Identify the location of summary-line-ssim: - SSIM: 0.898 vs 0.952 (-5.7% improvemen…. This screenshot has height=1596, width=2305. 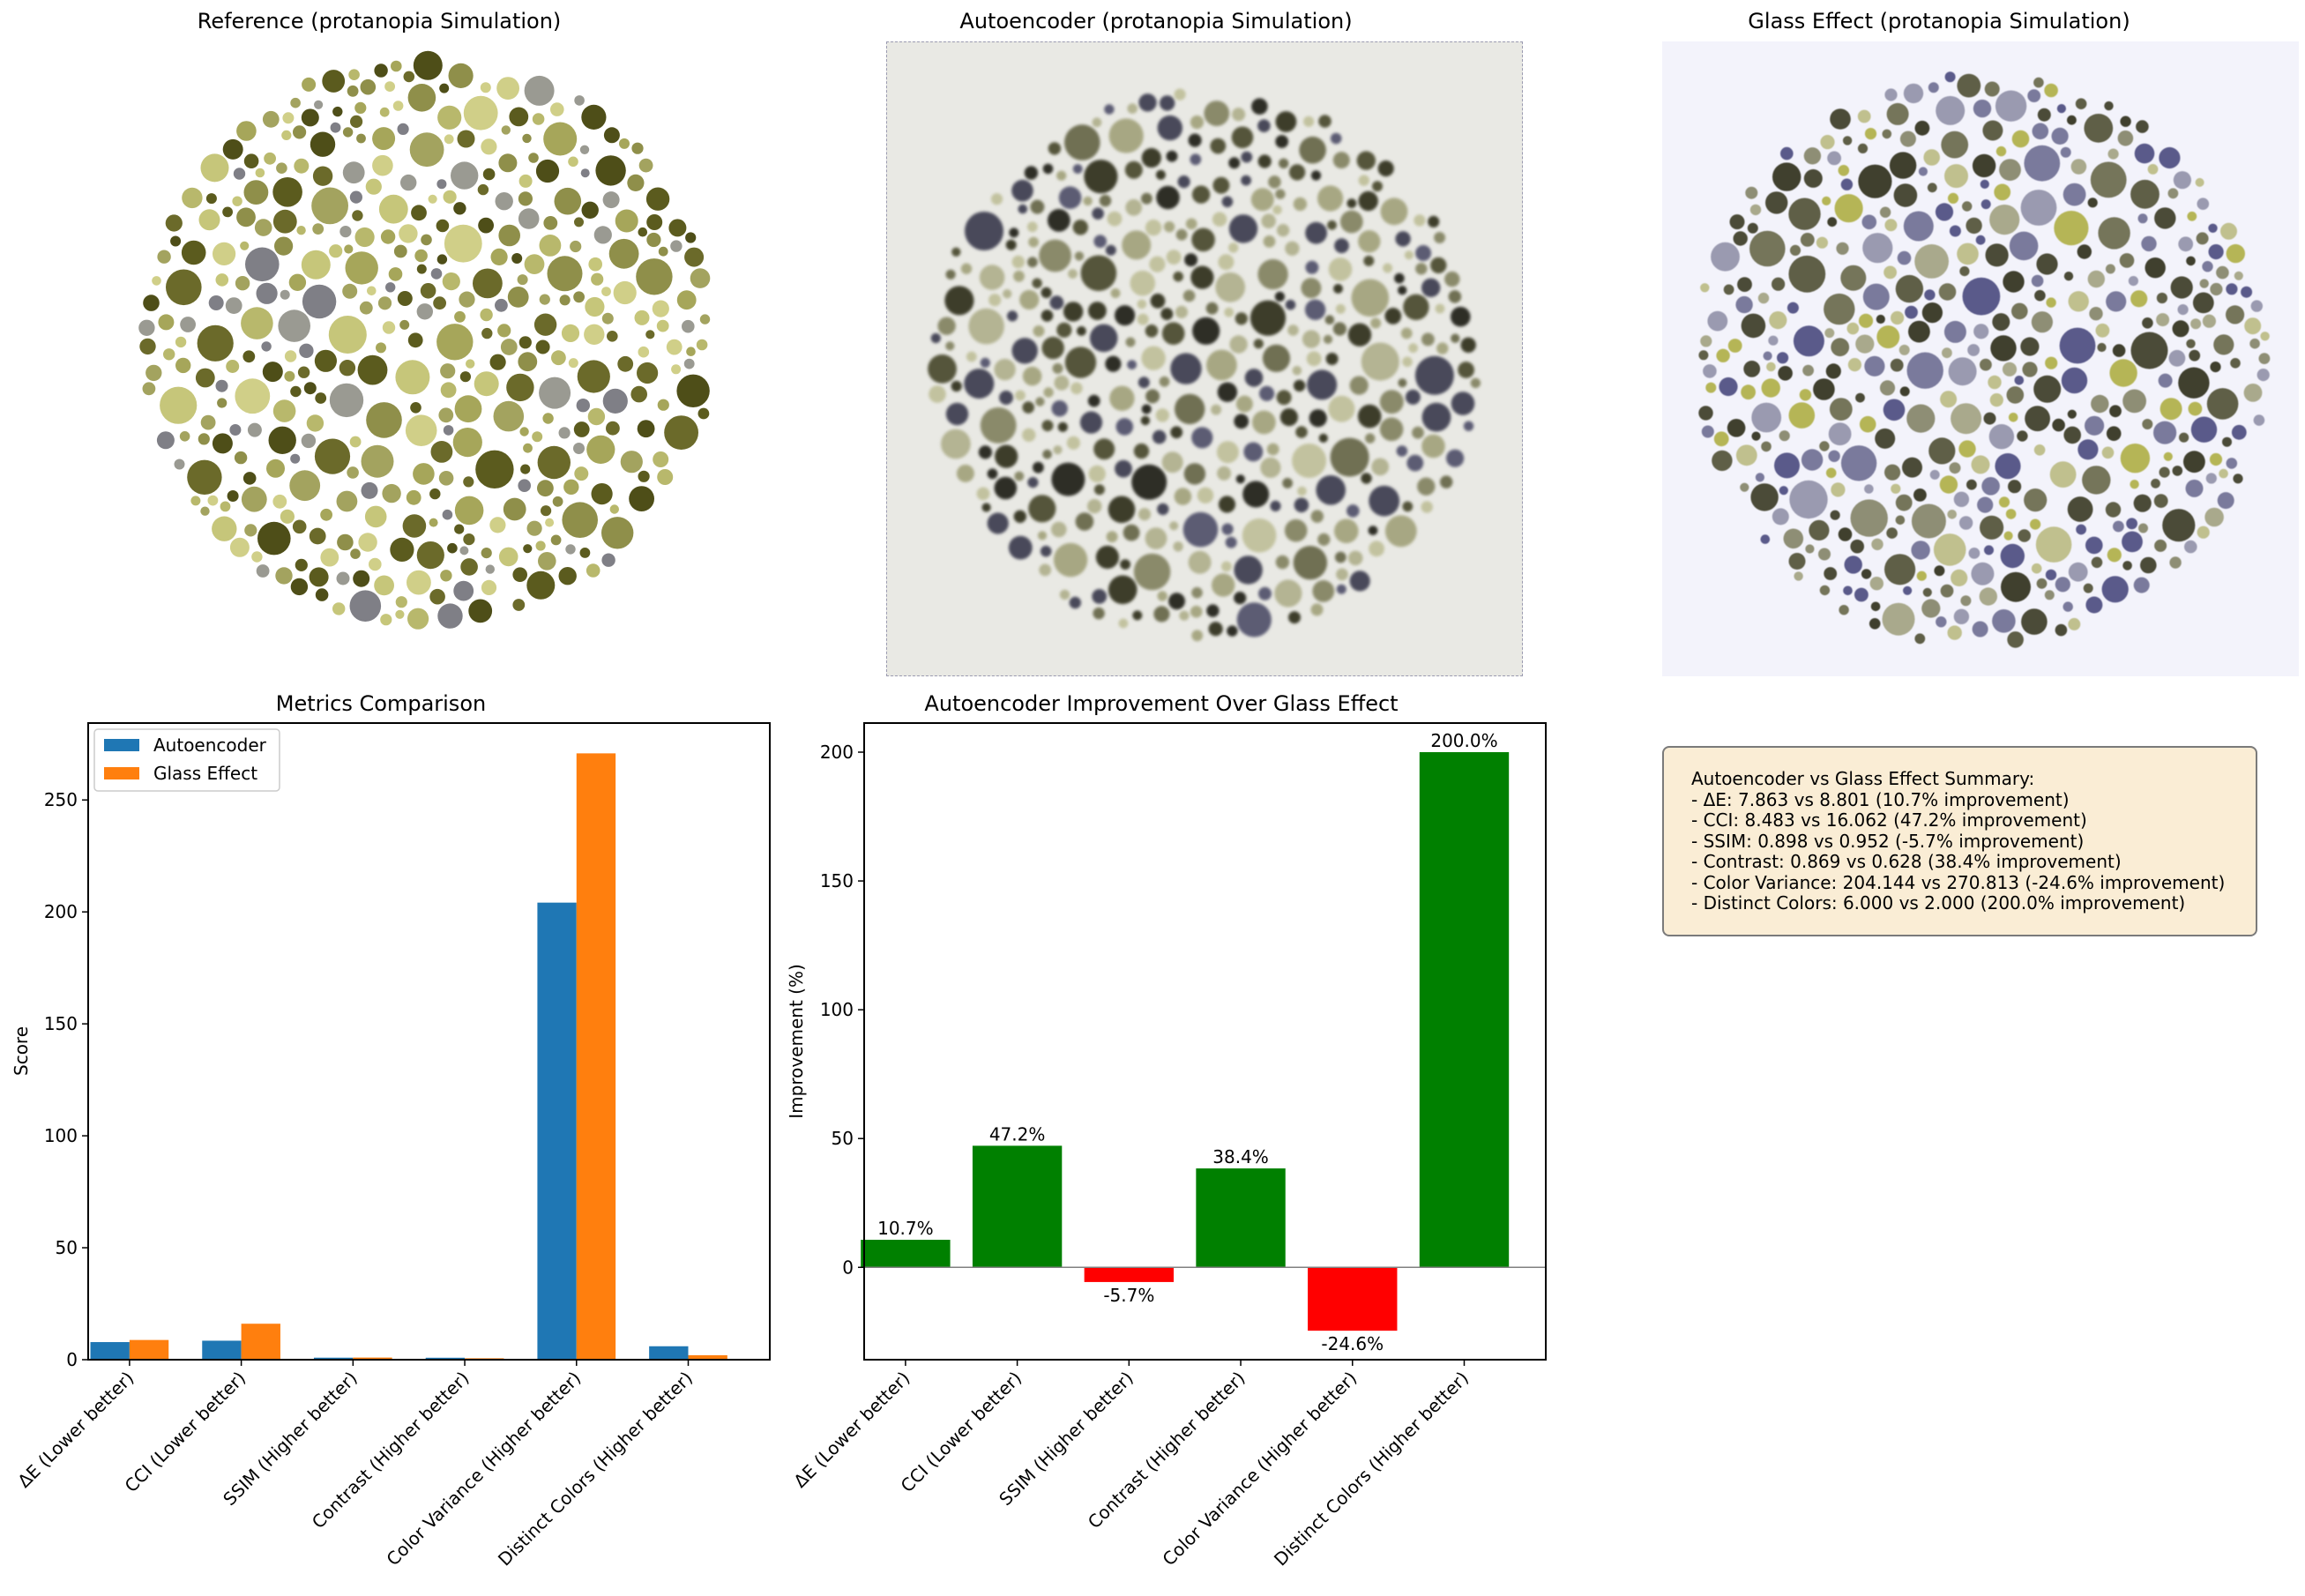
(1888, 841).